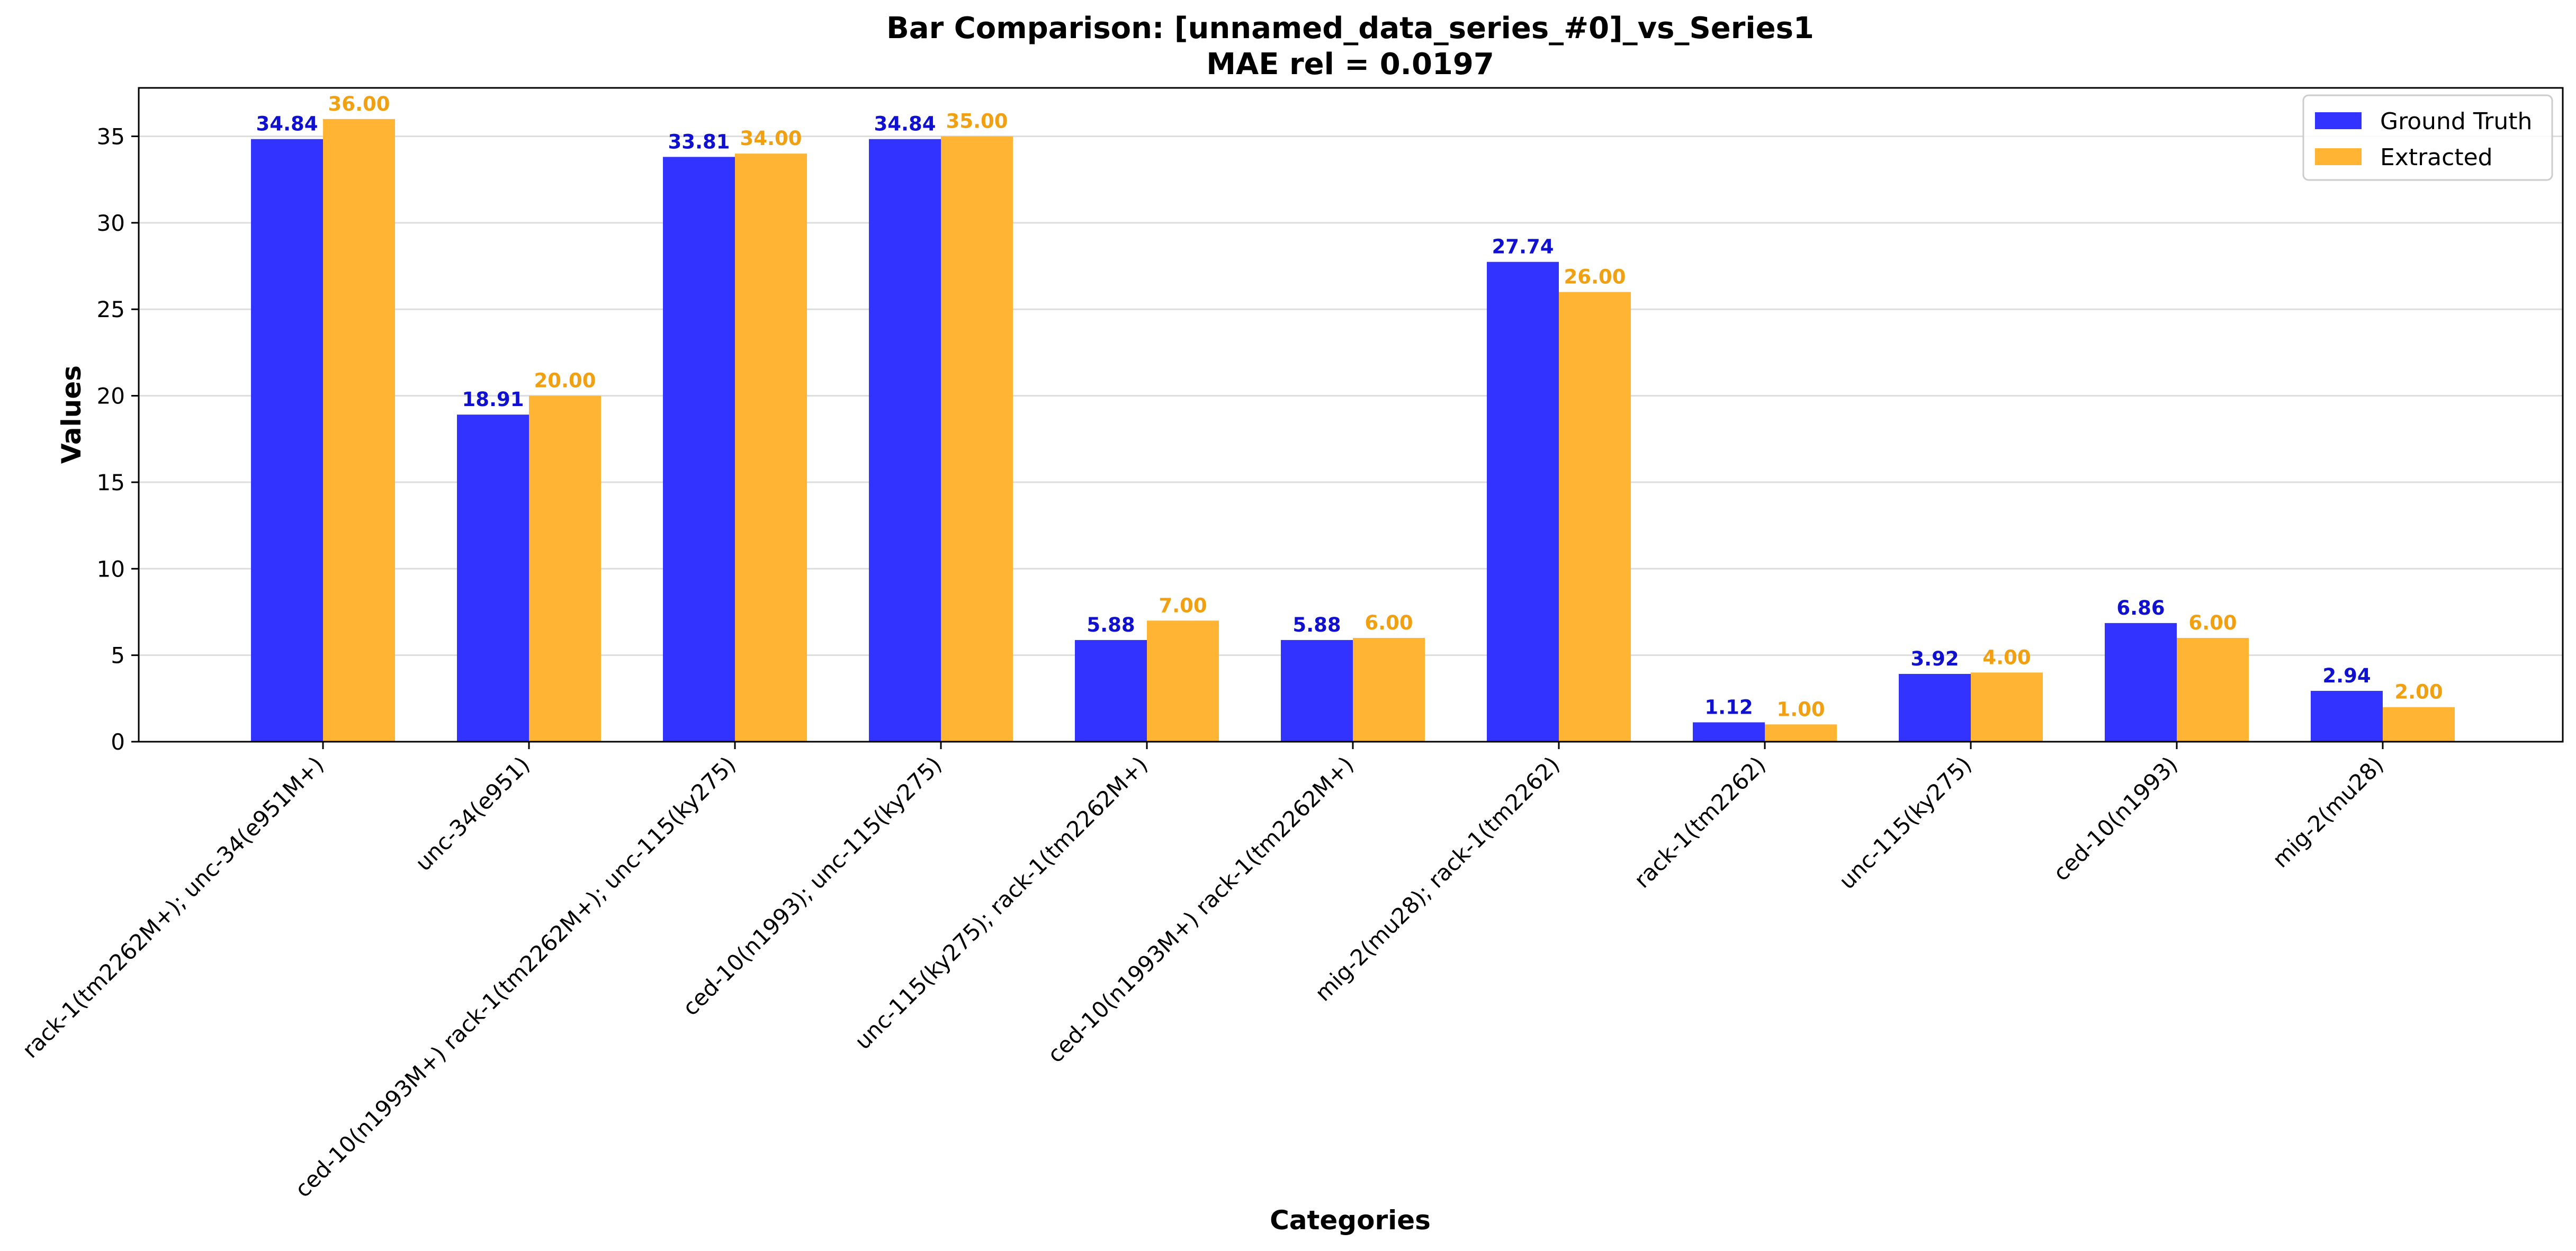 The image size is (2576, 1251). What do you see at coordinates (2338, 120) in the screenshot?
I see `legend-swatch-ground-truth` at bounding box center [2338, 120].